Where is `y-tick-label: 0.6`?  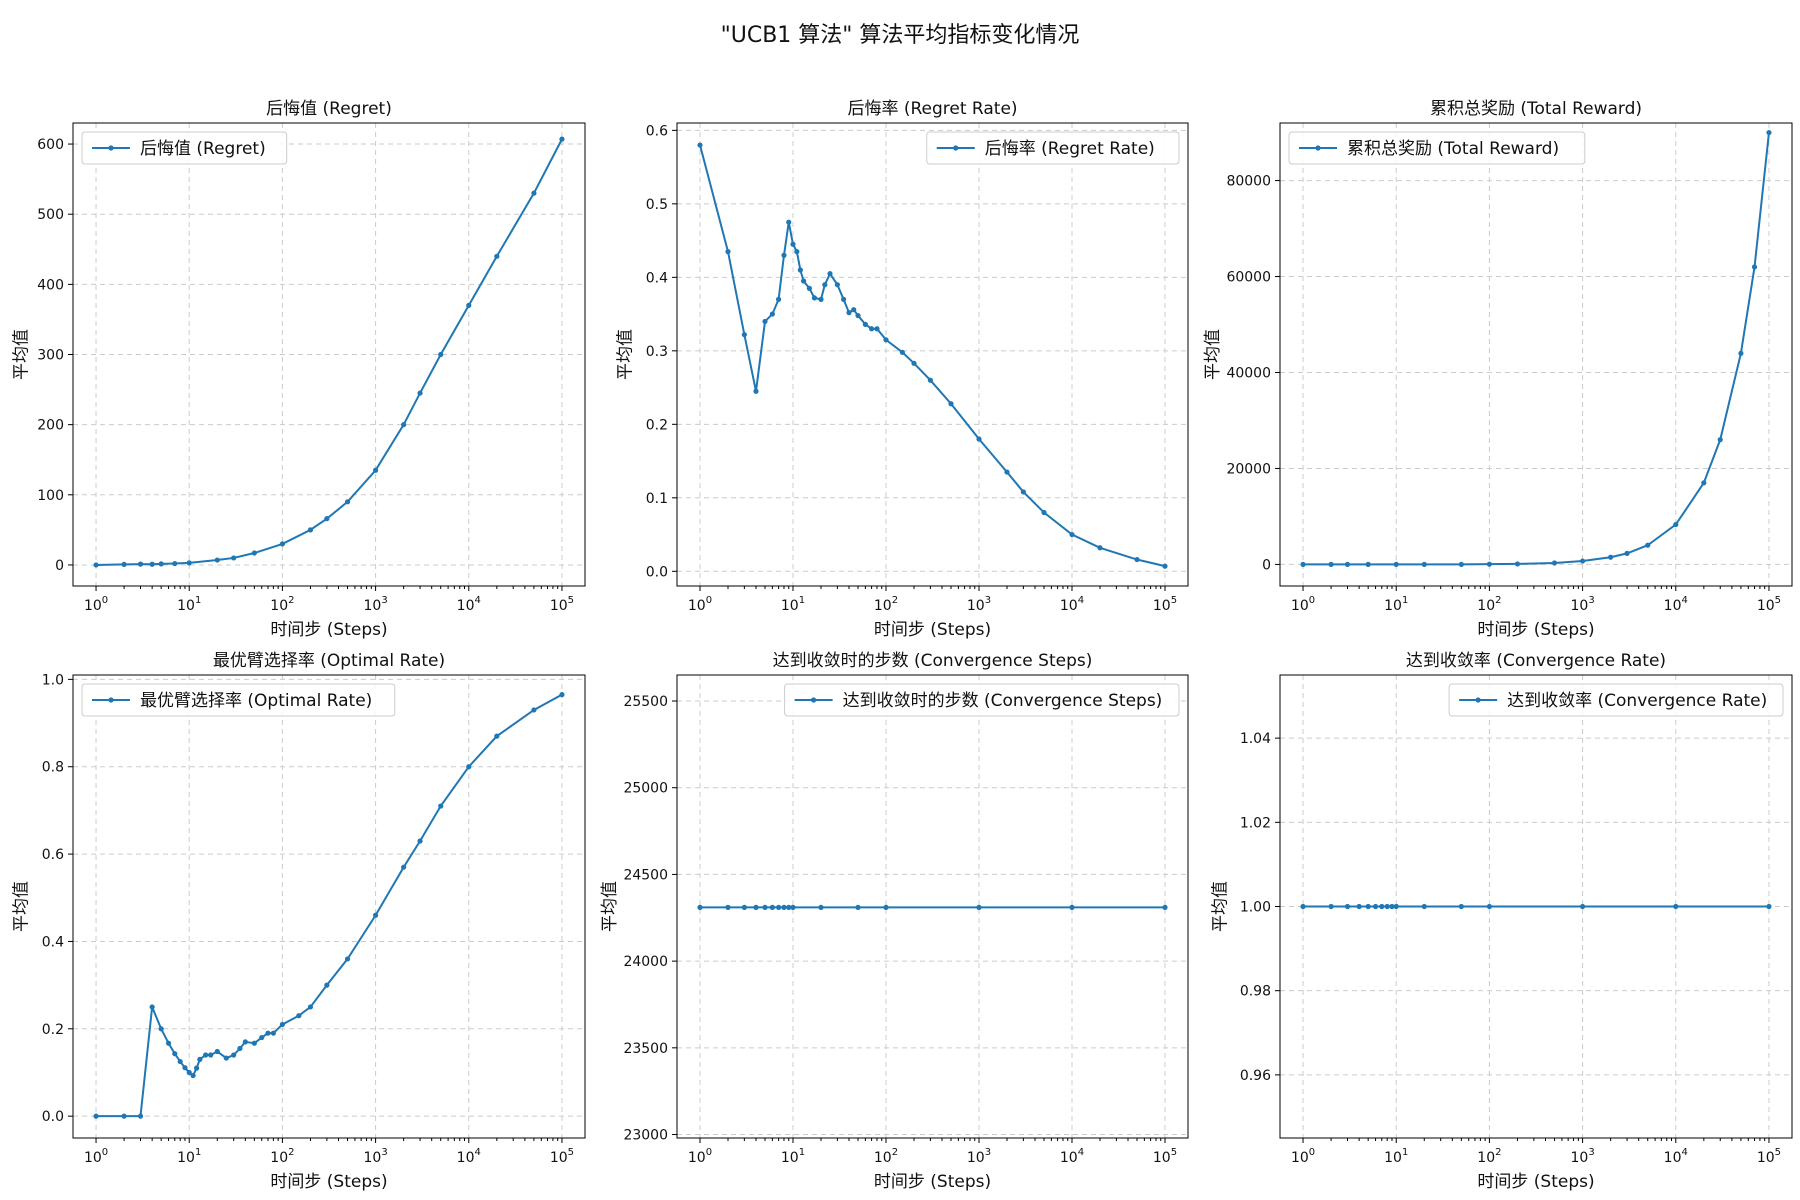 y-tick-label: 0.6 is located at coordinates (53, 855).